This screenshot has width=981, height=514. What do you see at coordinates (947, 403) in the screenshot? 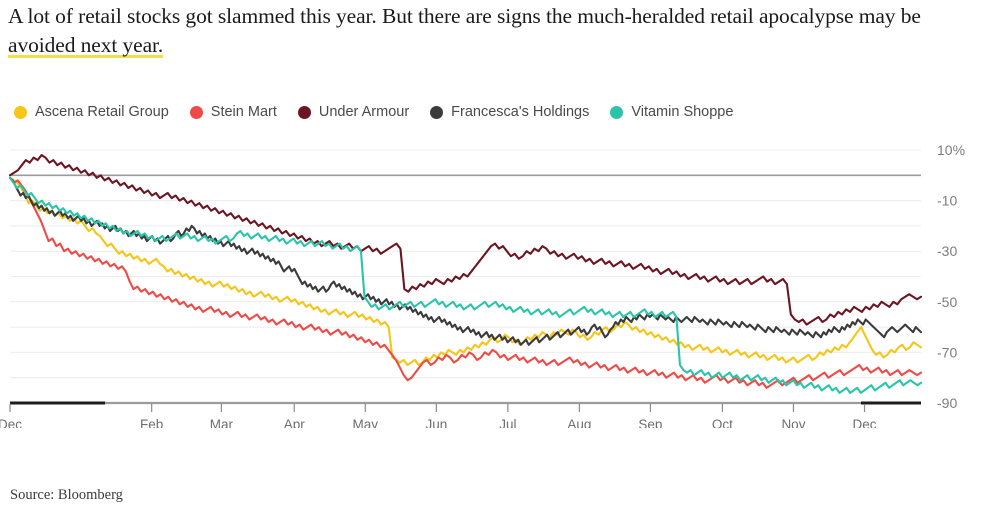
I see `y-axis-tick-label: -90` at bounding box center [947, 403].